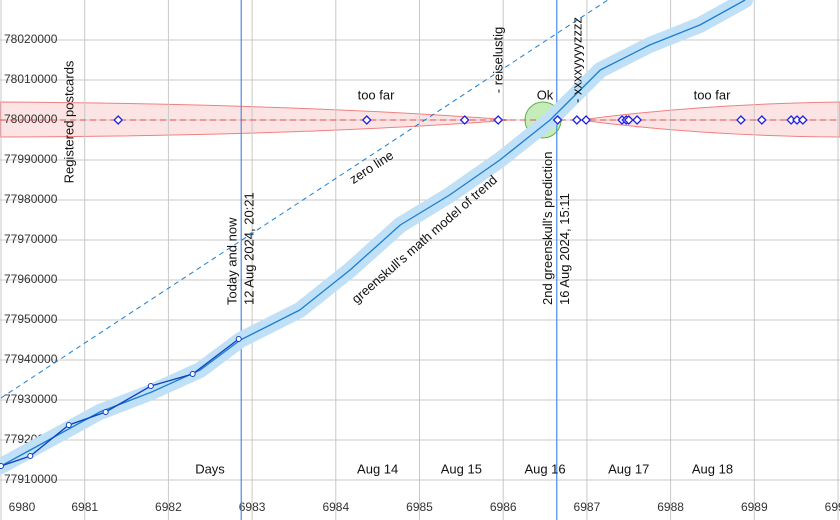 Image resolution: width=840 pixels, height=520 pixels. Describe the element at coordinates (497, 60) in the screenshot. I see `annotation: - reiselustig` at that location.